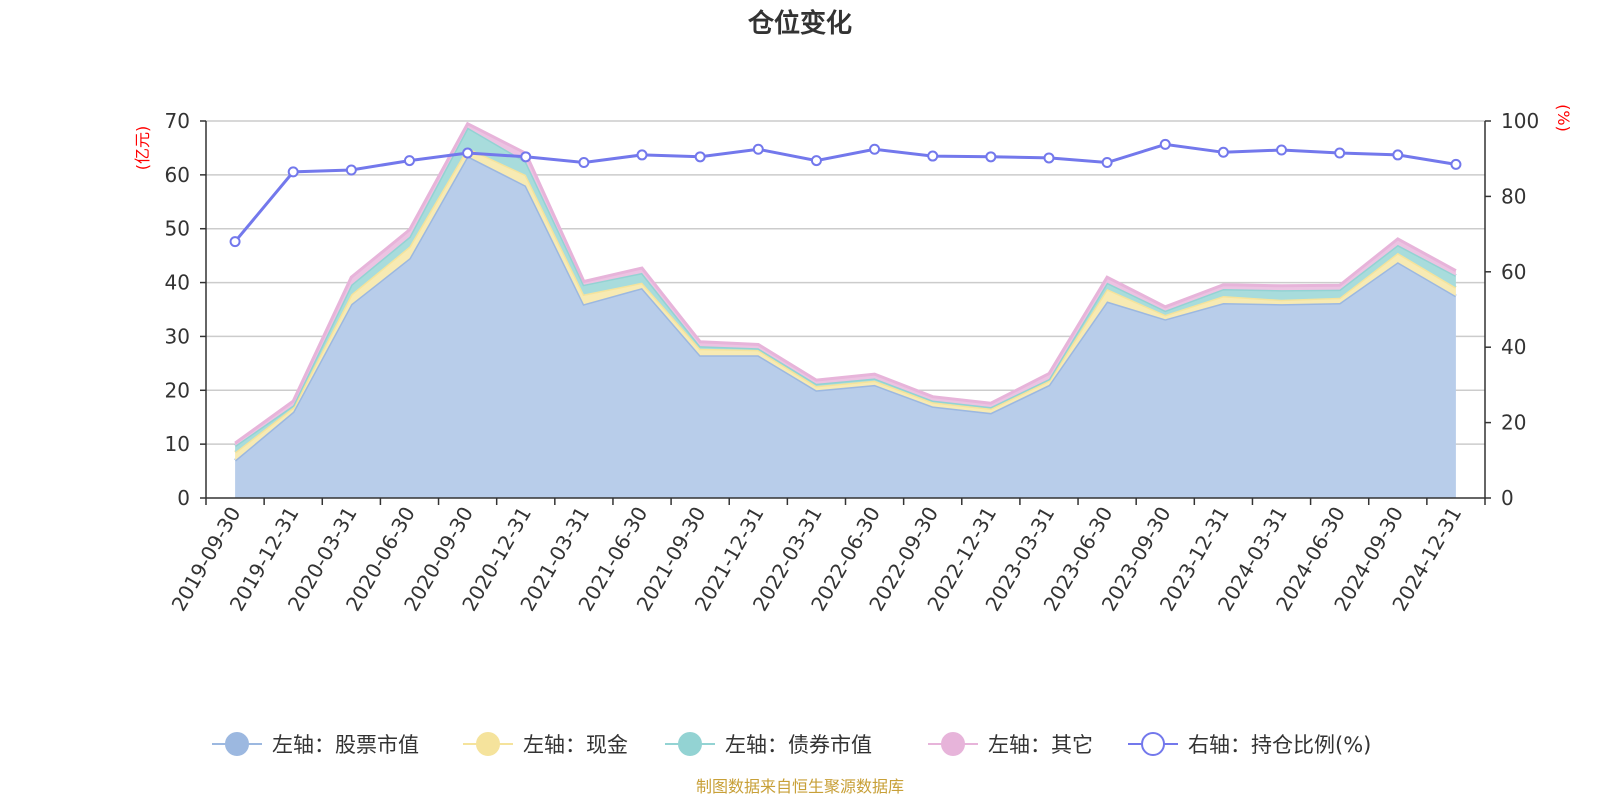  I want to click on source-note: 制图数据来自恒生聚源数据库, so click(800, 786).